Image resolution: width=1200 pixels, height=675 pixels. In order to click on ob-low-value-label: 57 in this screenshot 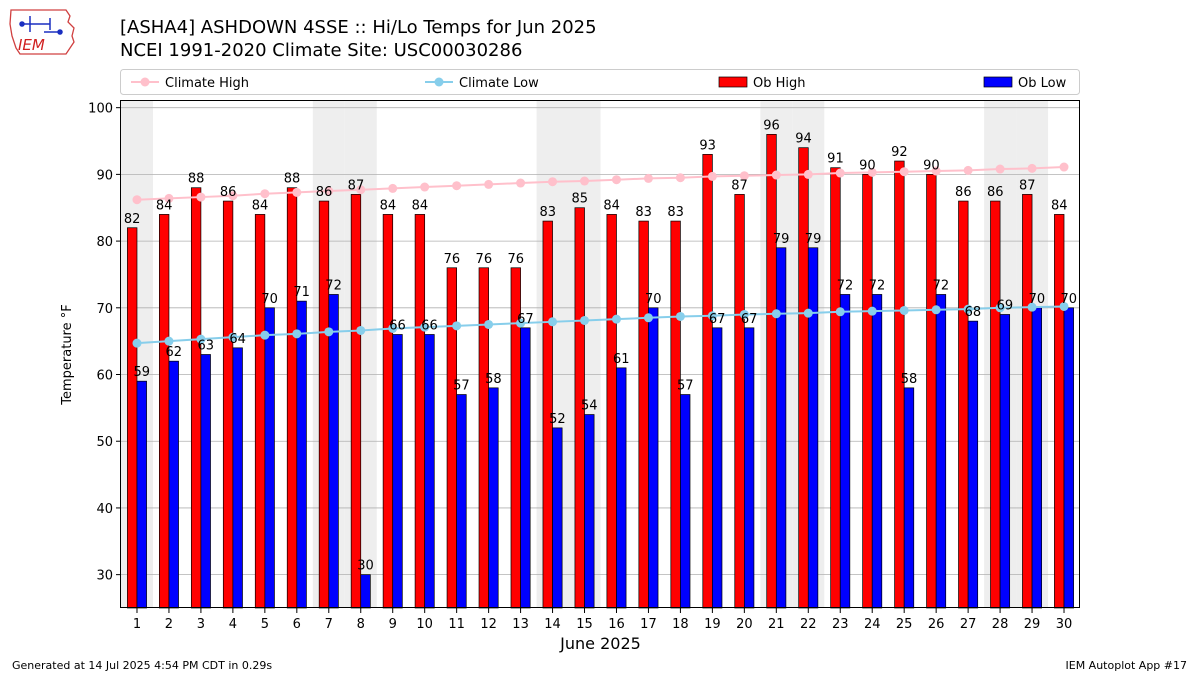, I will do `click(685, 386)`.